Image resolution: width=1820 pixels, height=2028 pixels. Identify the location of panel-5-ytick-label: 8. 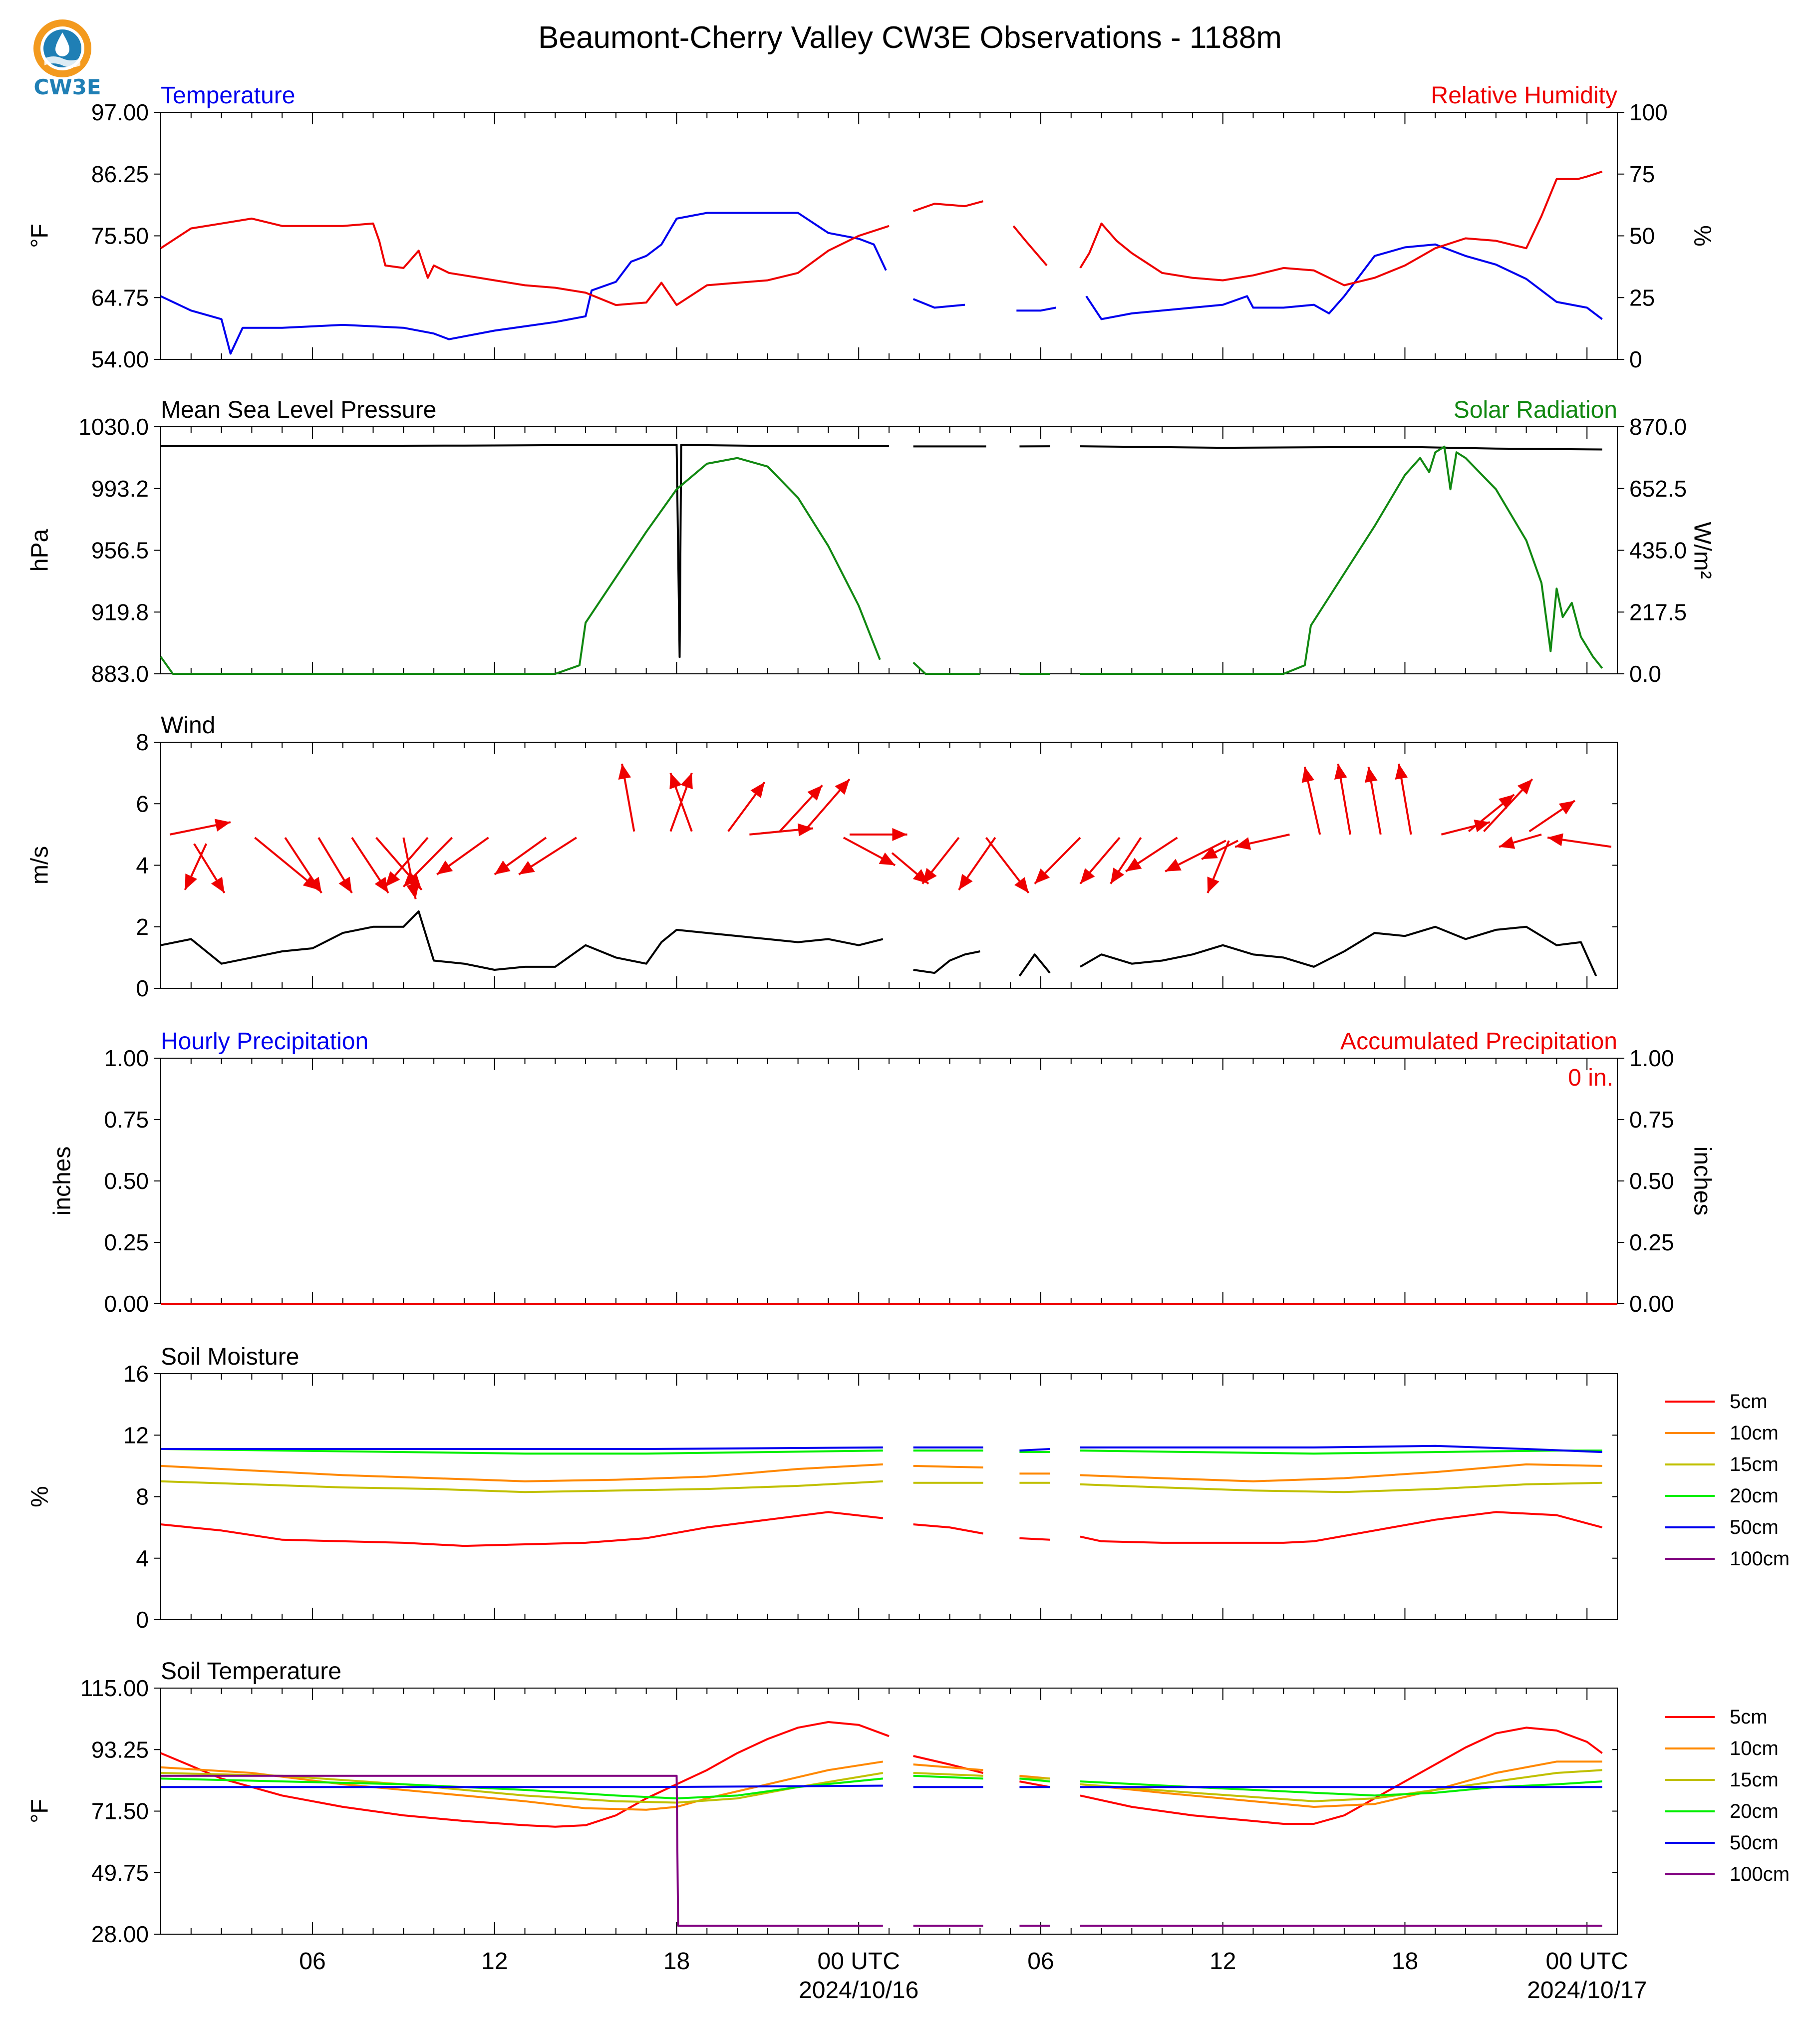
(142, 1497).